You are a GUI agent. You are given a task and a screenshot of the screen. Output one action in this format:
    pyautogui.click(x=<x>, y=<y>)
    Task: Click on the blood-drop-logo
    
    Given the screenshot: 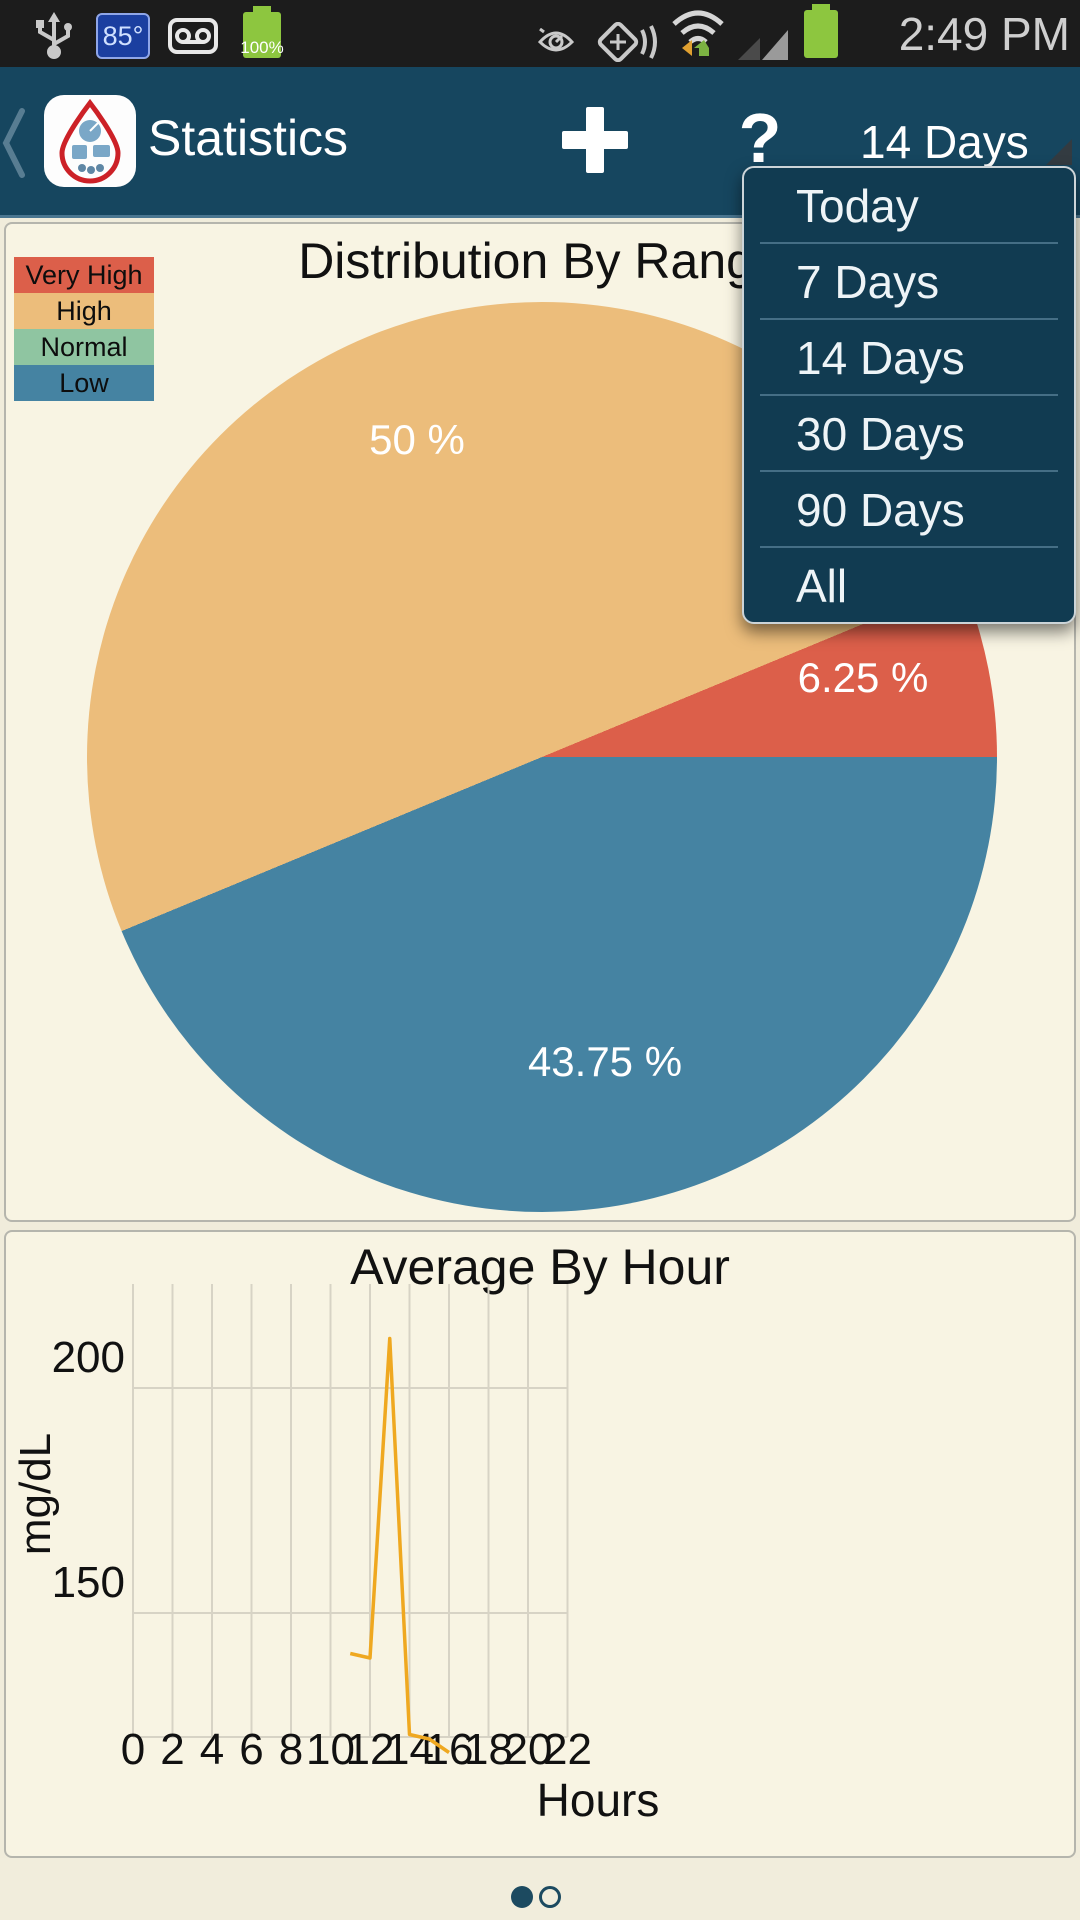 What is the action you would take?
    pyautogui.click(x=90, y=141)
    